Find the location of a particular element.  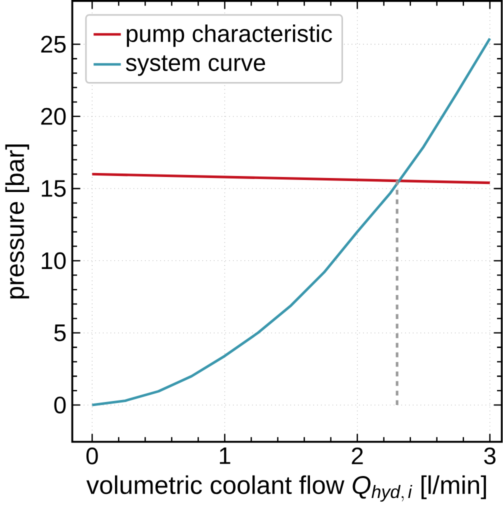

y-tick-label: 15 is located at coordinates (54, 188).